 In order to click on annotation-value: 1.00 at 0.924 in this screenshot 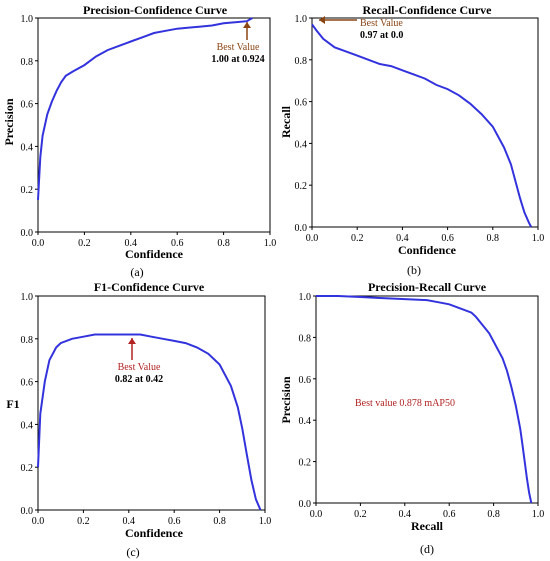, I will do `click(237, 59)`.